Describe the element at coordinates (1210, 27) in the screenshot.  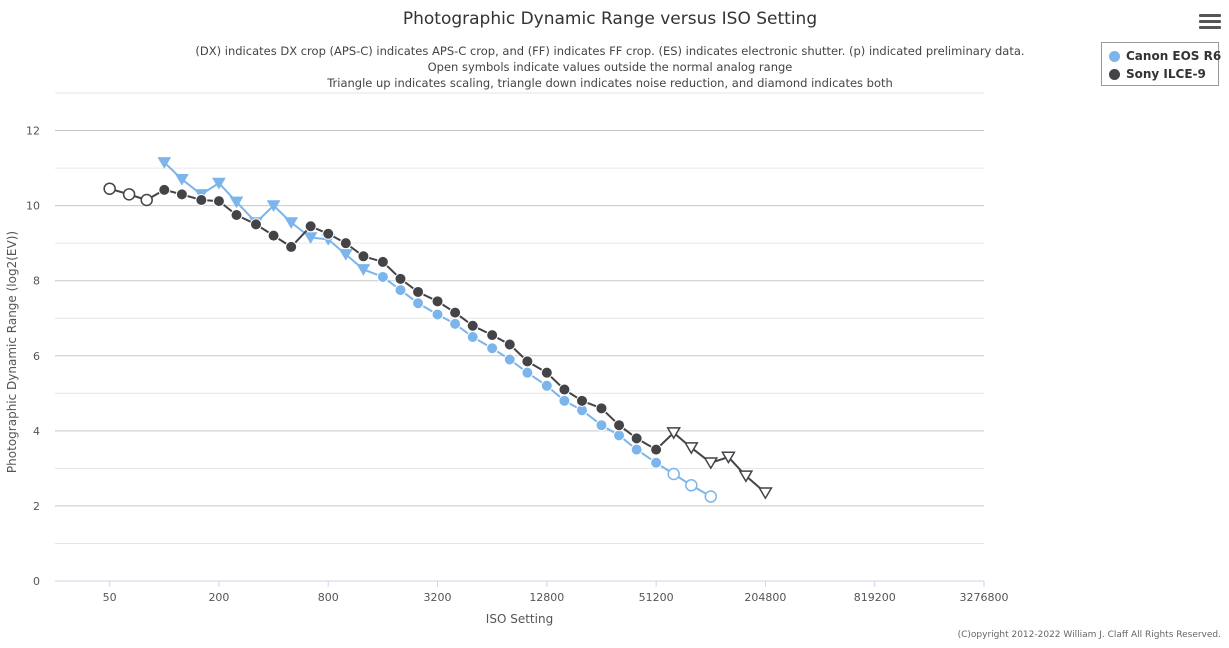
I see `menu-bar-bottom` at that location.